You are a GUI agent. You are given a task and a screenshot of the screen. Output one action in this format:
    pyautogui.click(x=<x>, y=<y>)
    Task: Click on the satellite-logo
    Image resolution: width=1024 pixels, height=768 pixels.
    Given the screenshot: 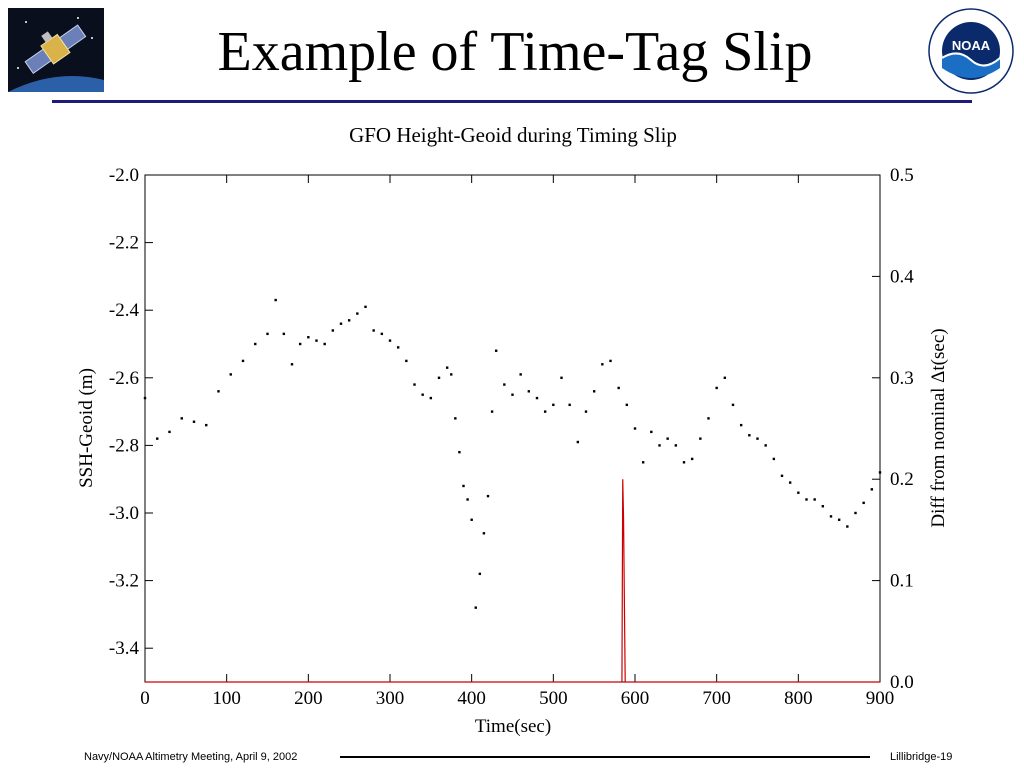 What is the action you would take?
    pyautogui.click(x=56, y=50)
    